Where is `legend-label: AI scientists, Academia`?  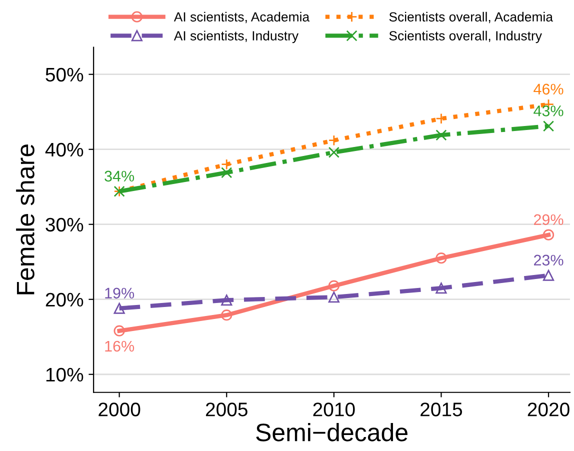 legend-label: AI scientists, Academia is located at coordinates (242, 18).